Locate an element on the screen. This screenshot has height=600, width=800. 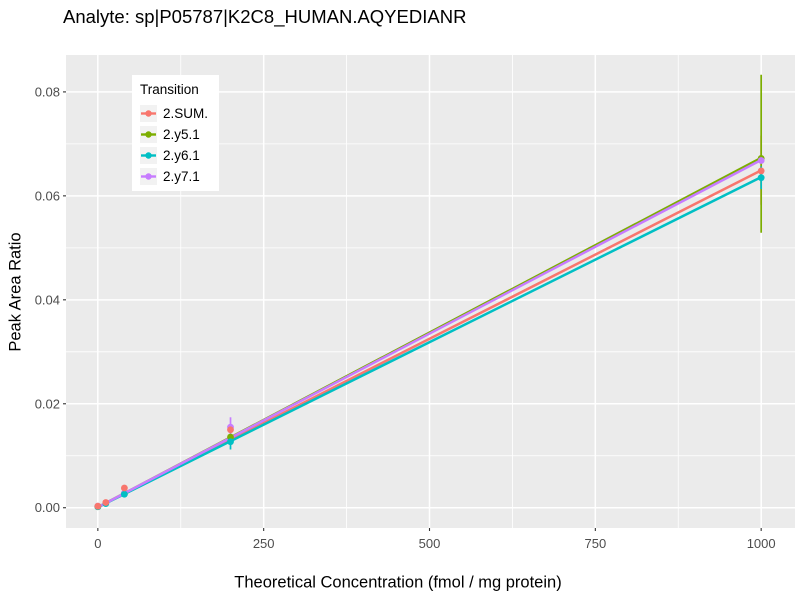
legend-item-label: 2.y5.1 is located at coordinates (181, 134).